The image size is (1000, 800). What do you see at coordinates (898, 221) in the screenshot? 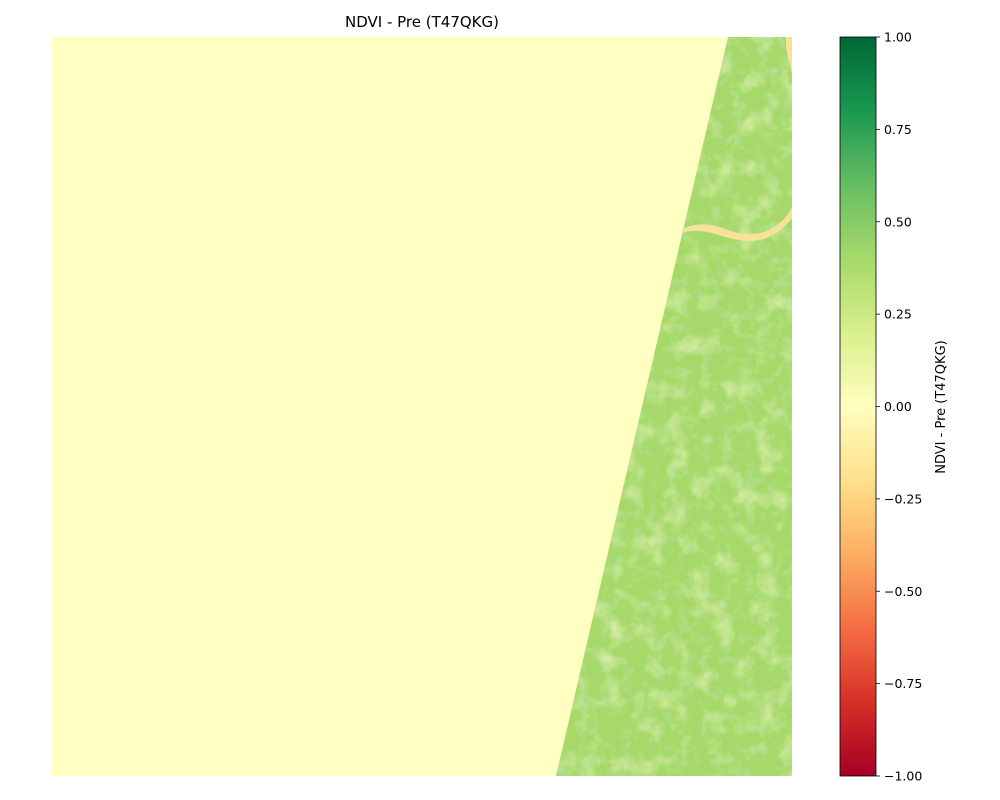
I see `colorbar-tick-label: 0.50` at bounding box center [898, 221].